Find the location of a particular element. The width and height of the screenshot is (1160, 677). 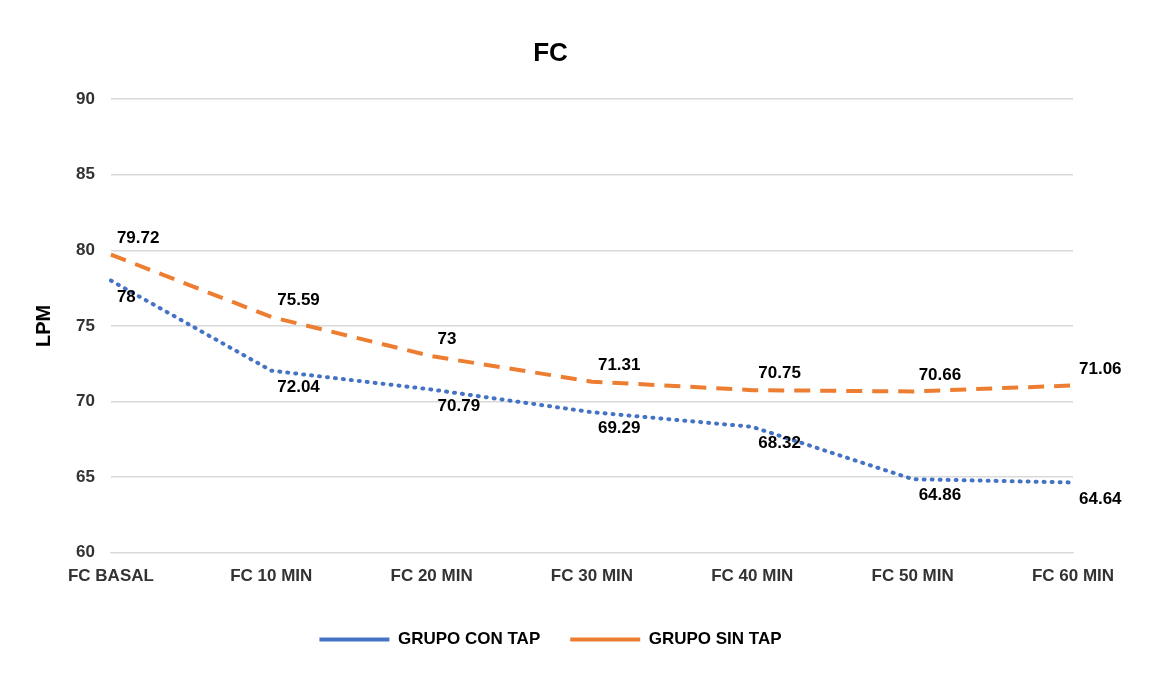

y-axis-title: LPM is located at coordinates (42, 326).